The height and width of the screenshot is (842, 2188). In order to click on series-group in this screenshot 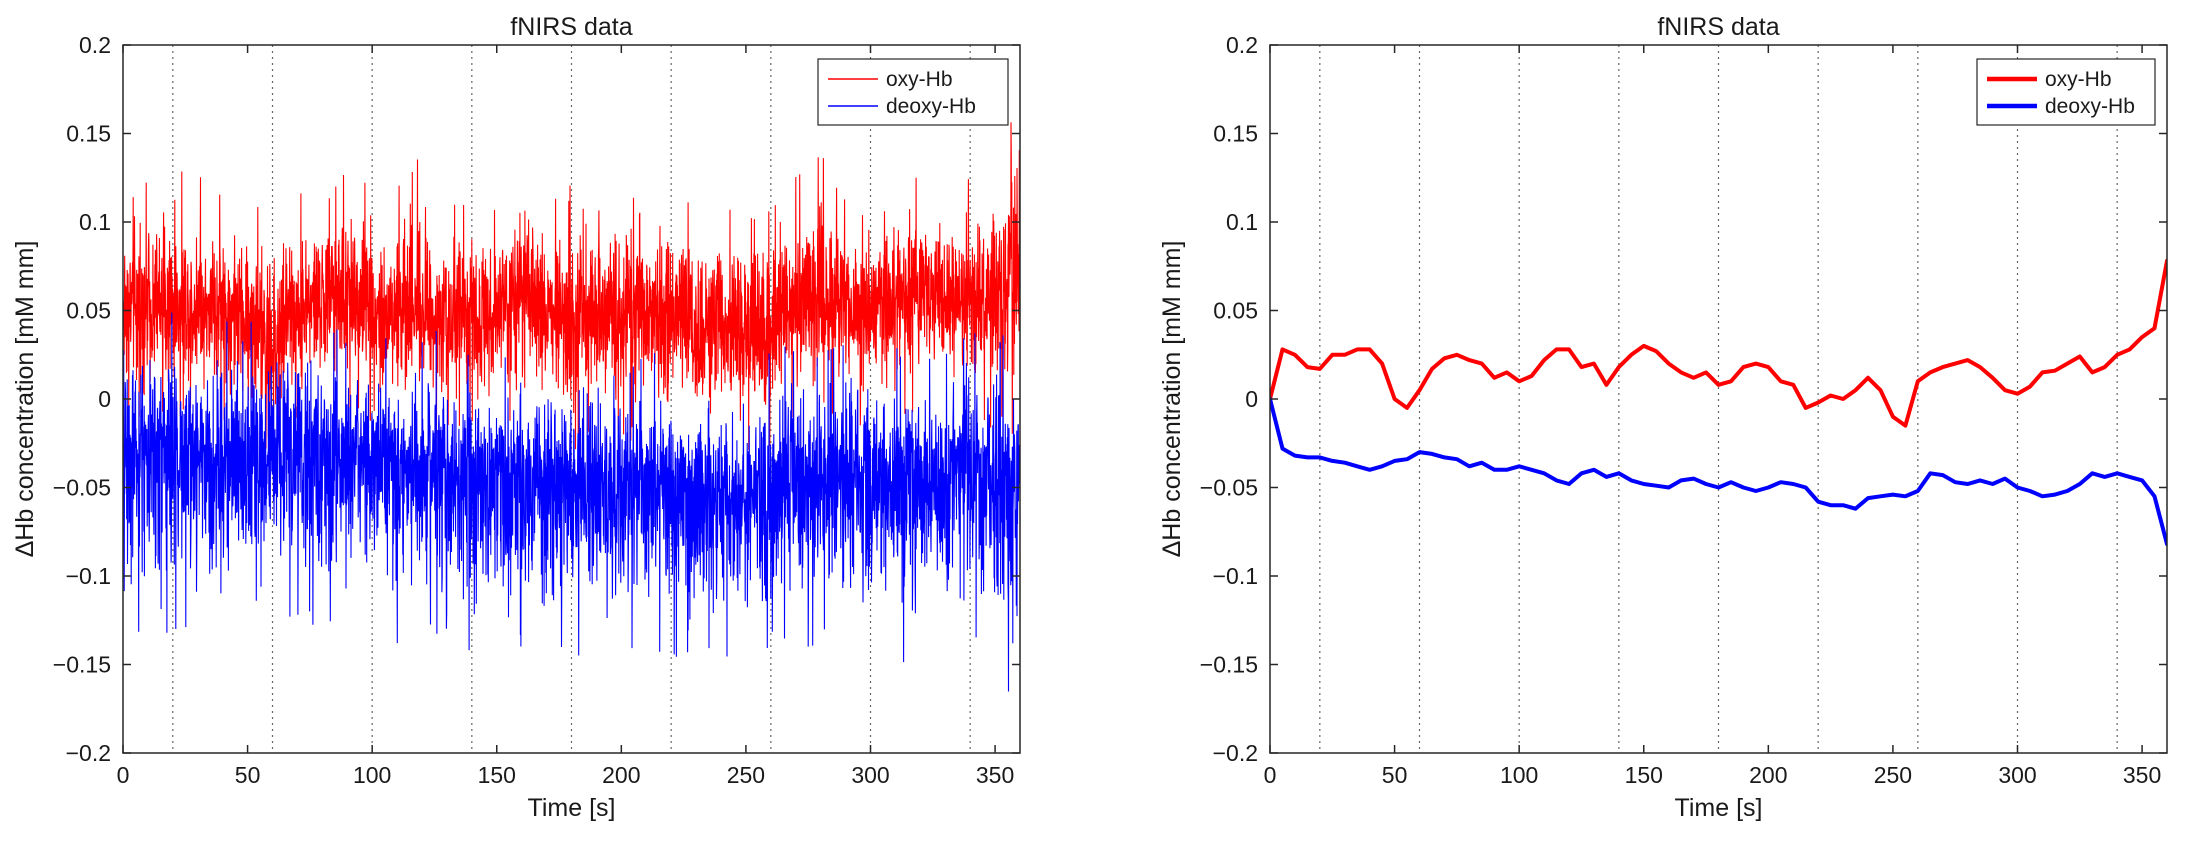, I will do `click(1718, 402)`.